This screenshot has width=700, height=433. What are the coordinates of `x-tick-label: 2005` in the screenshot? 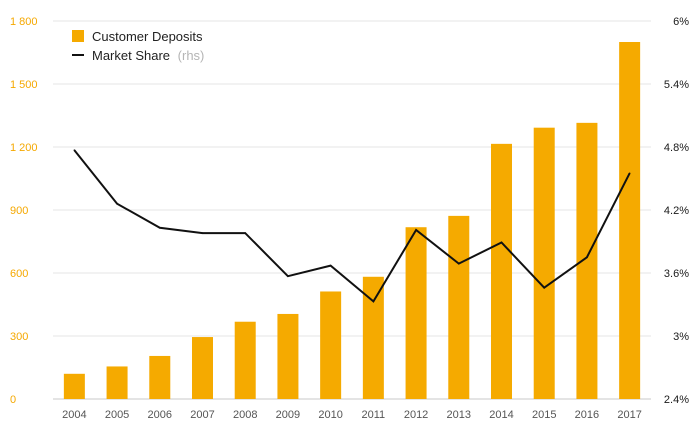 It's located at (117, 415).